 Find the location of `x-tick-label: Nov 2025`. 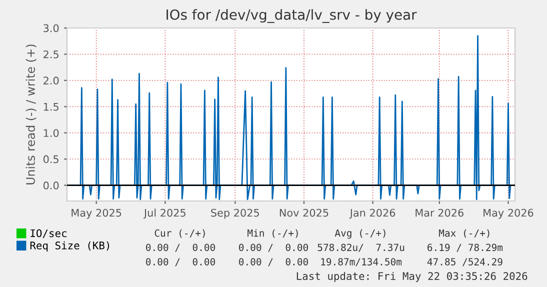

x-tick-label: Nov 2025 is located at coordinates (304, 212).